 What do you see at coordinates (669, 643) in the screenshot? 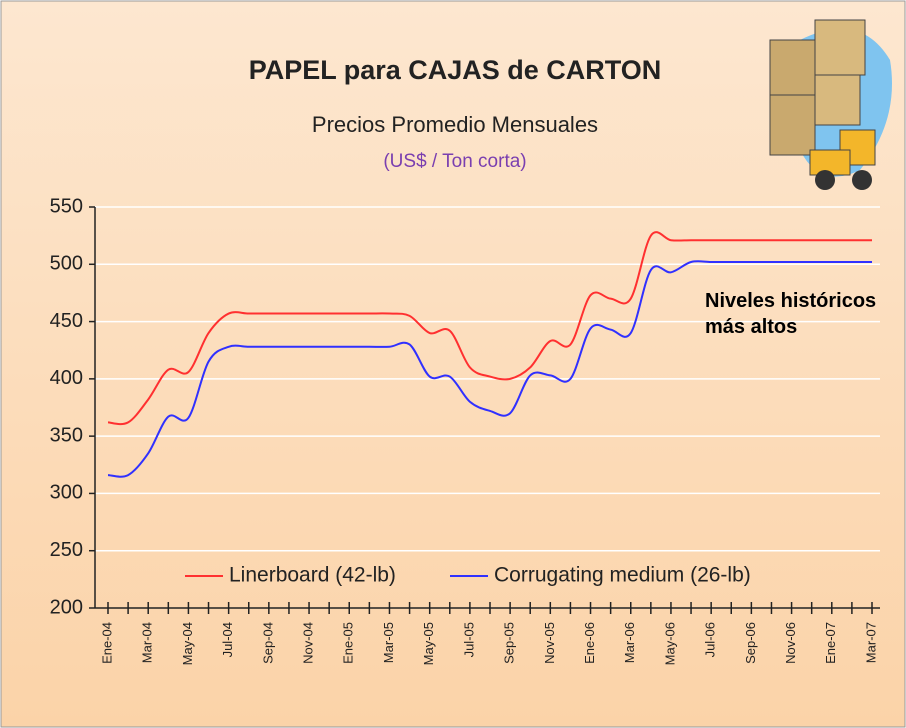
I see `x-tick-label: May-06` at bounding box center [669, 643].